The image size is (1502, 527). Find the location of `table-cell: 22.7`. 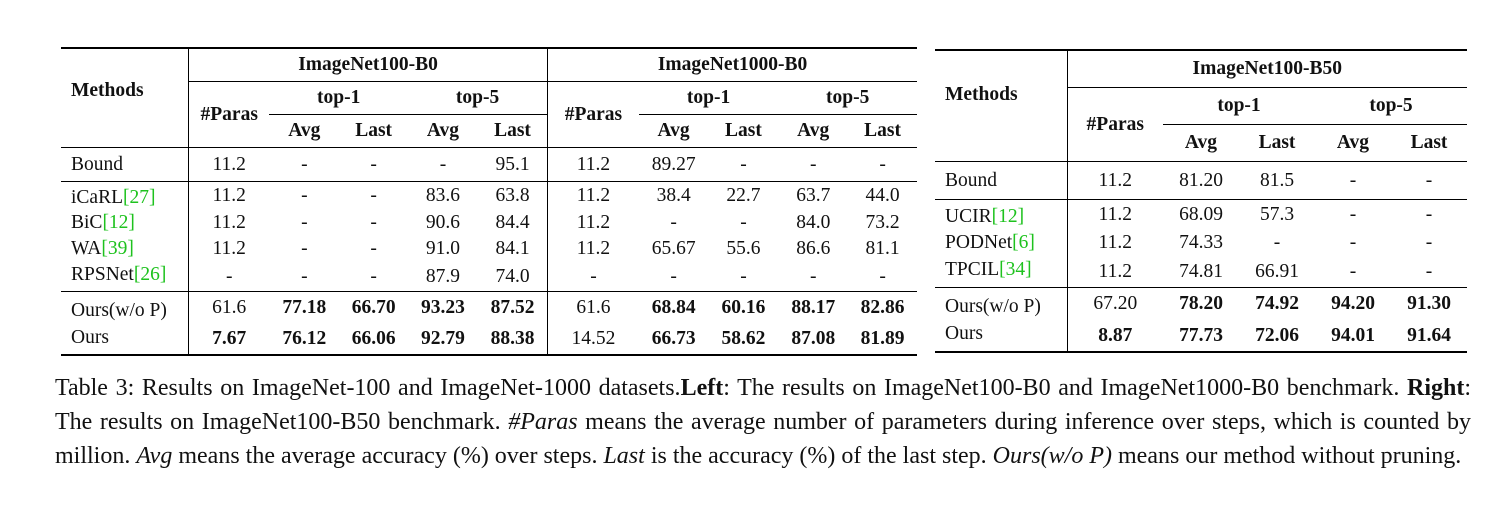

table-cell: 22.7 is located at coordinates (743, 196).